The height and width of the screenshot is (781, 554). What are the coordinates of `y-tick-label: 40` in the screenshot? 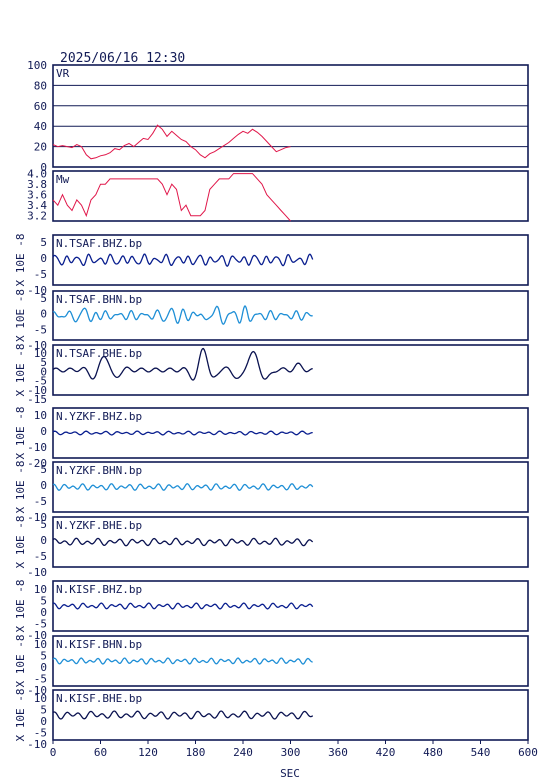 It's located at (40, 126).